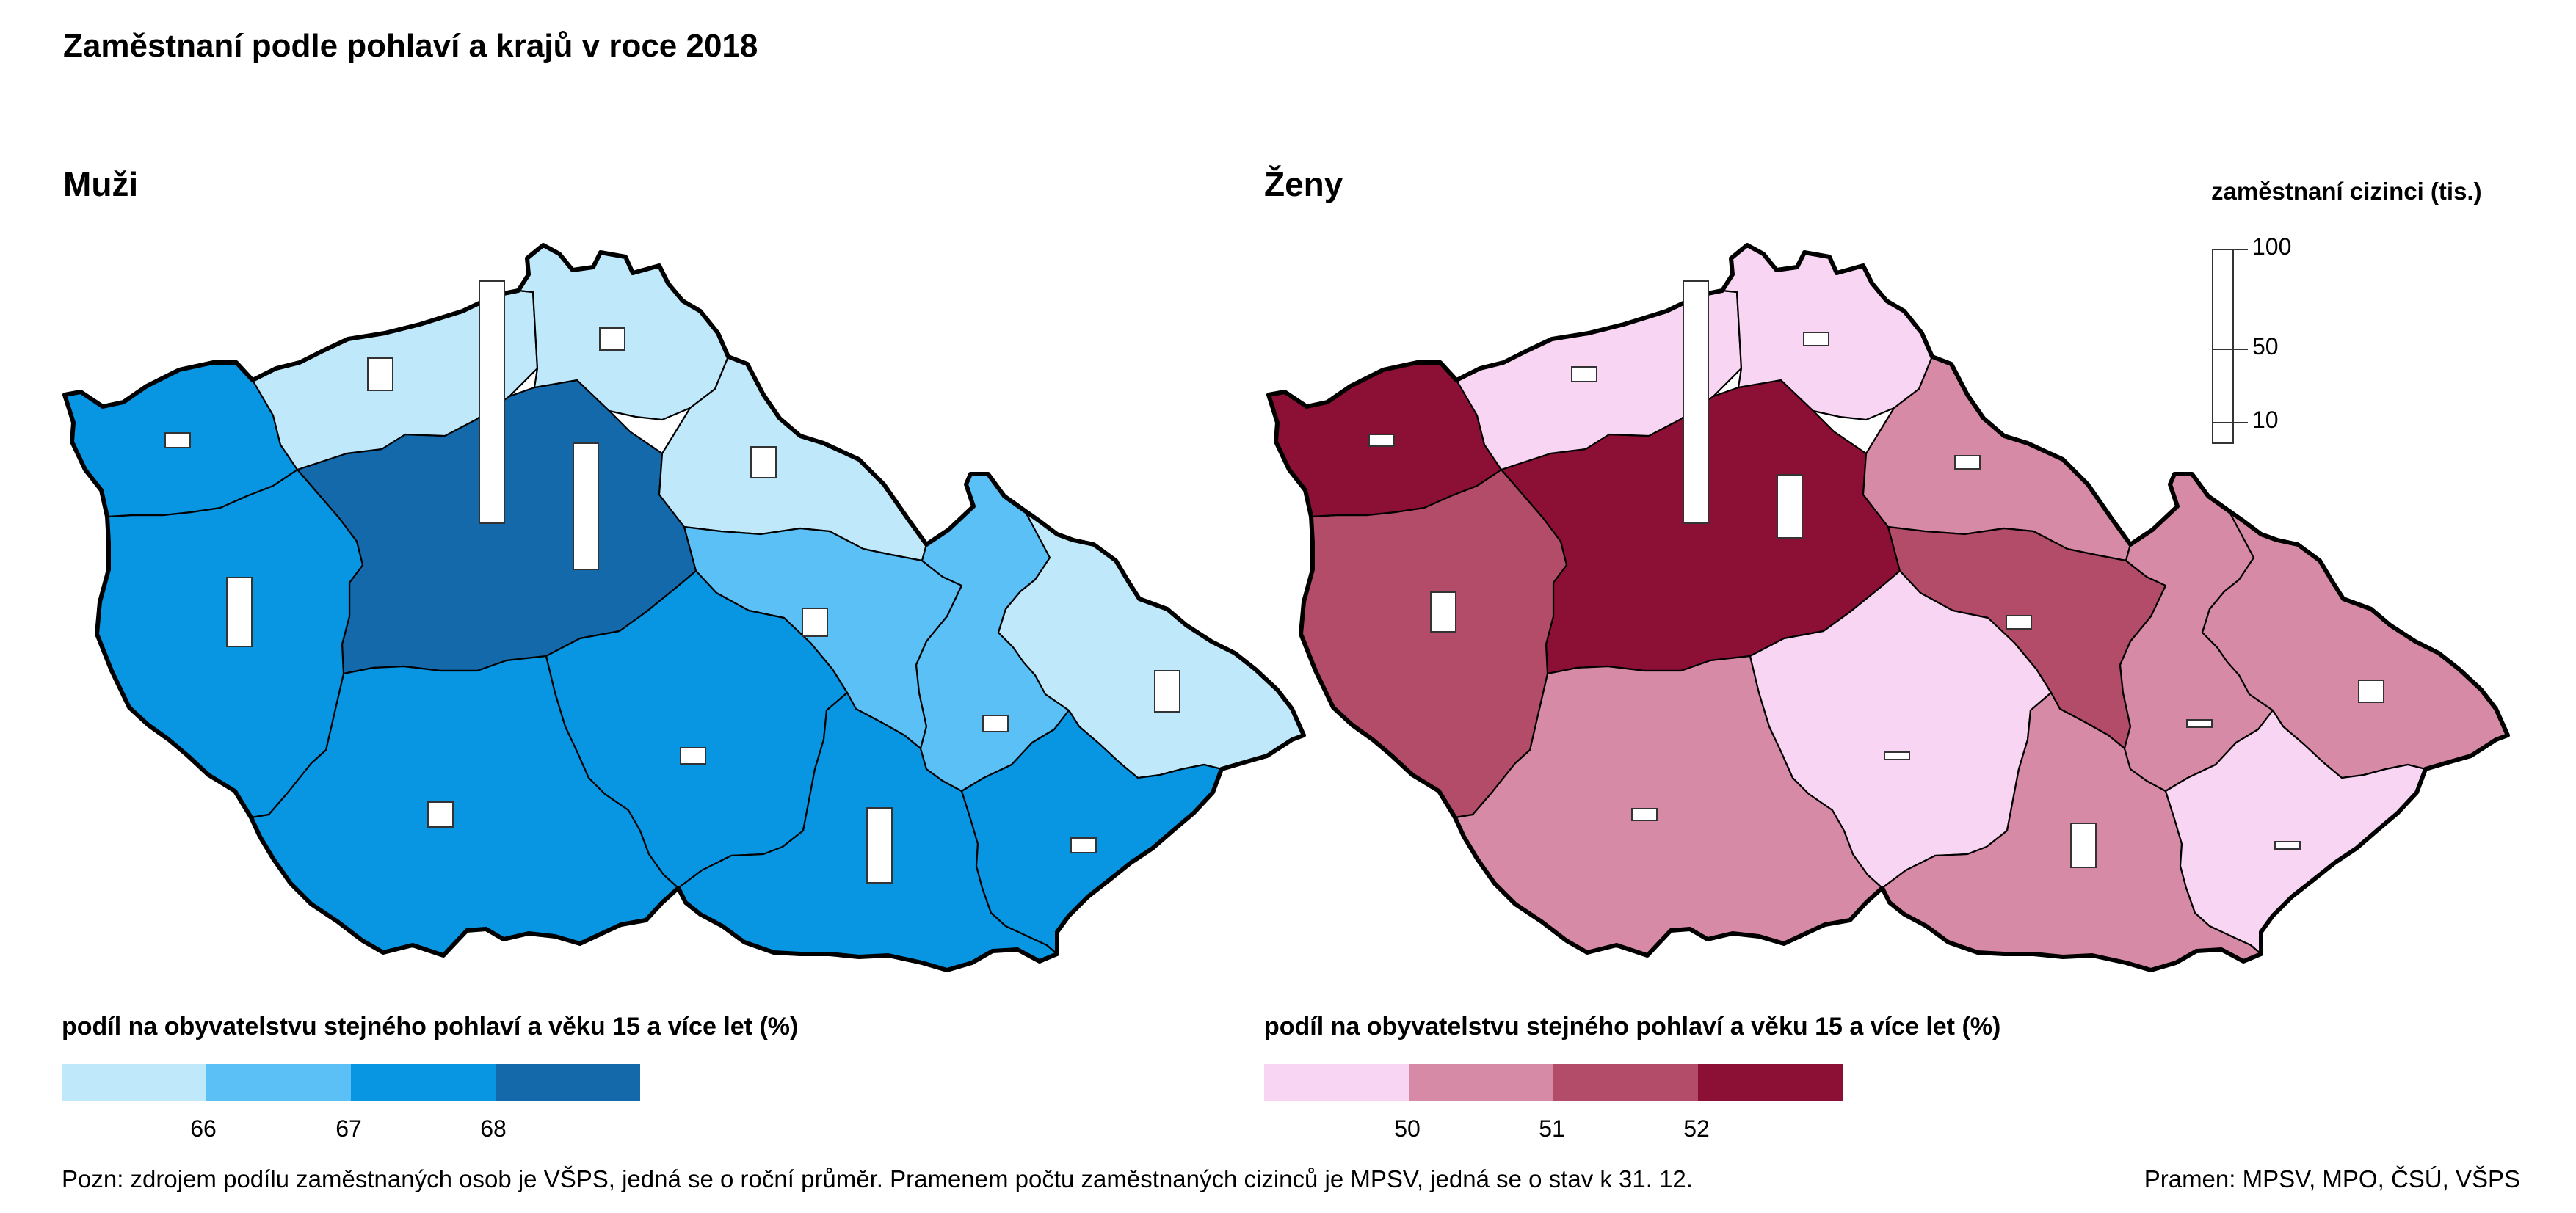 Image resolution: width=2576 pixels, height=1213 pixels. Describe the element at coordinates (2266, 346) in the screenshot. I see `size-legend-label: 50` at that location.